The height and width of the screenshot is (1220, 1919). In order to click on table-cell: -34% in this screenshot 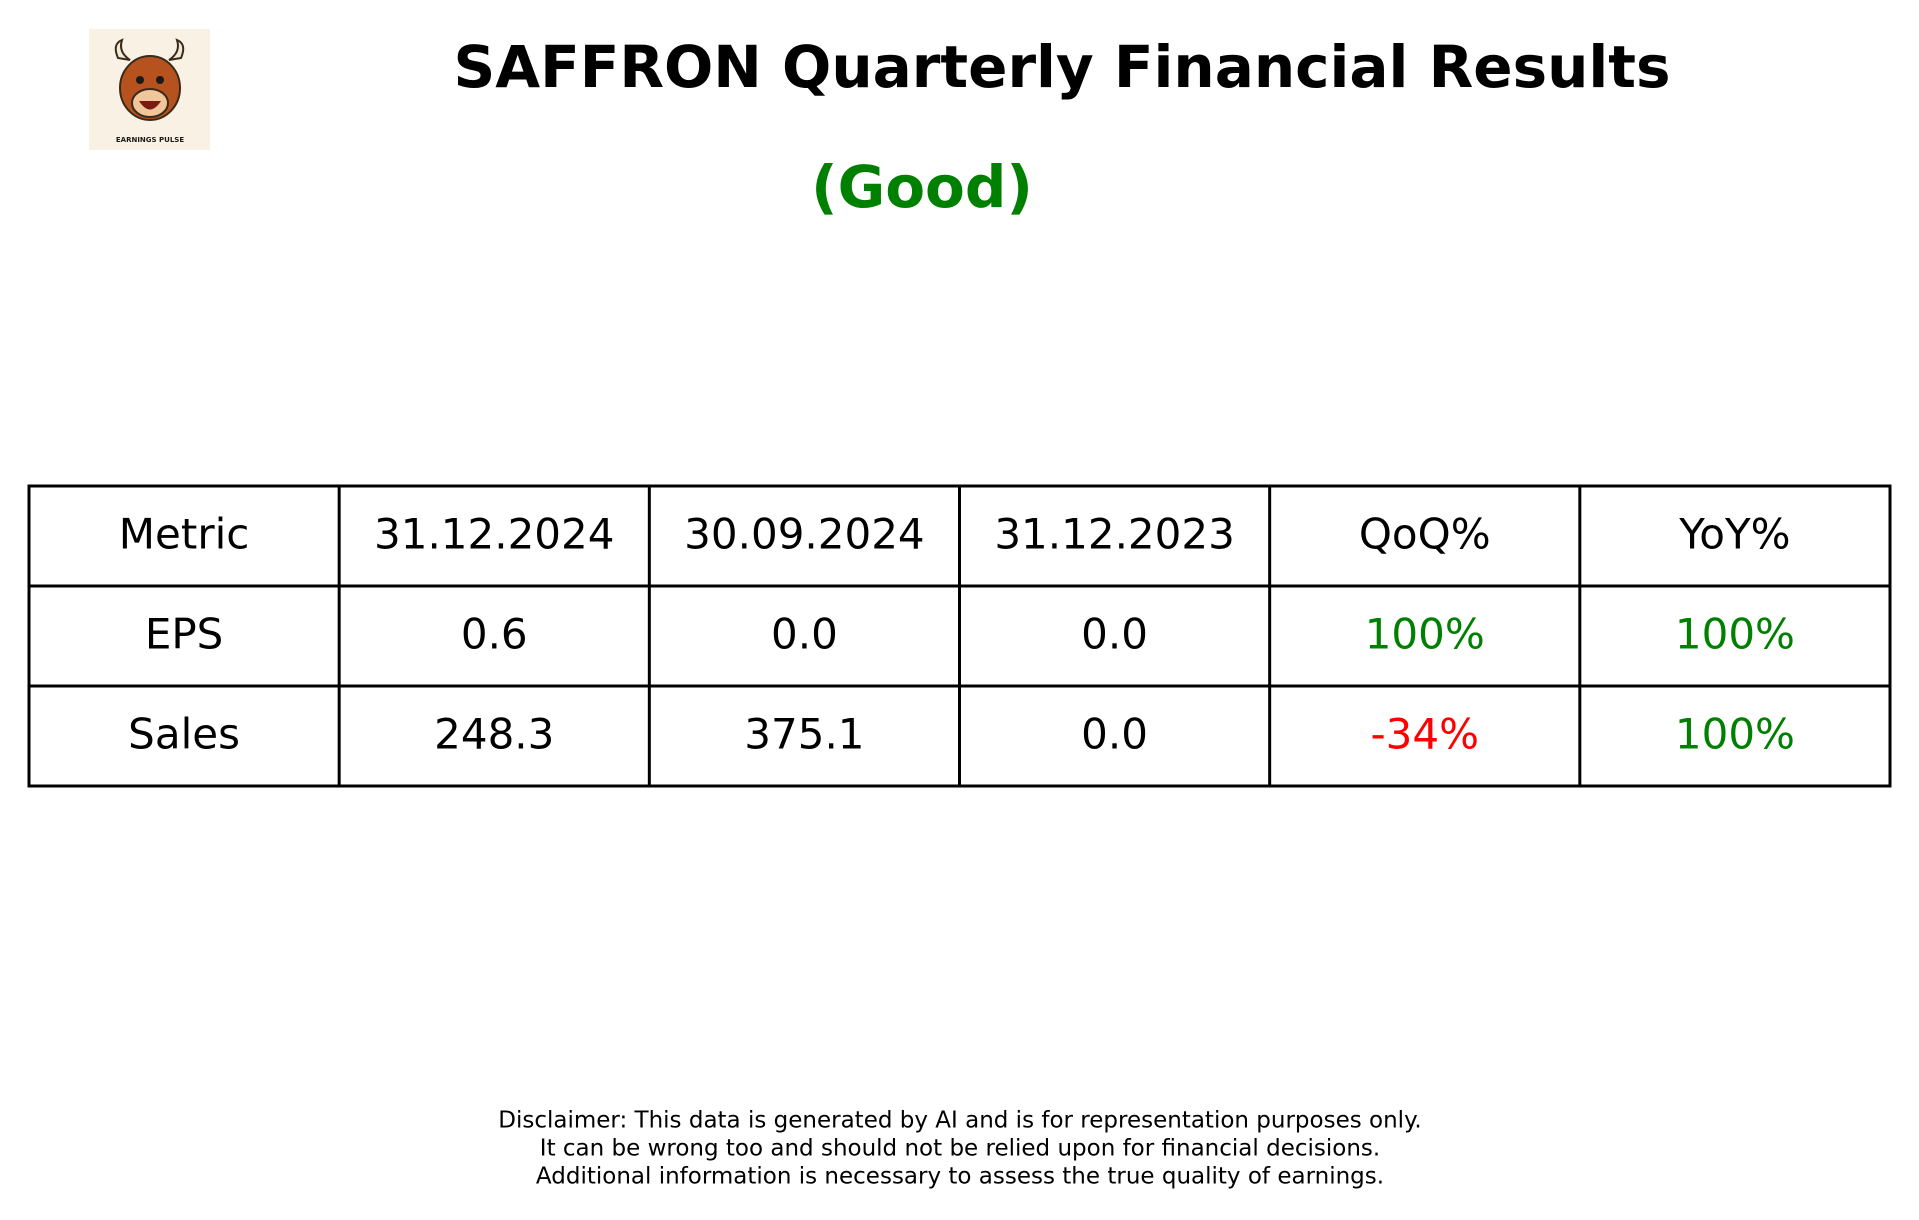, I will do `click(1424, 734)`.